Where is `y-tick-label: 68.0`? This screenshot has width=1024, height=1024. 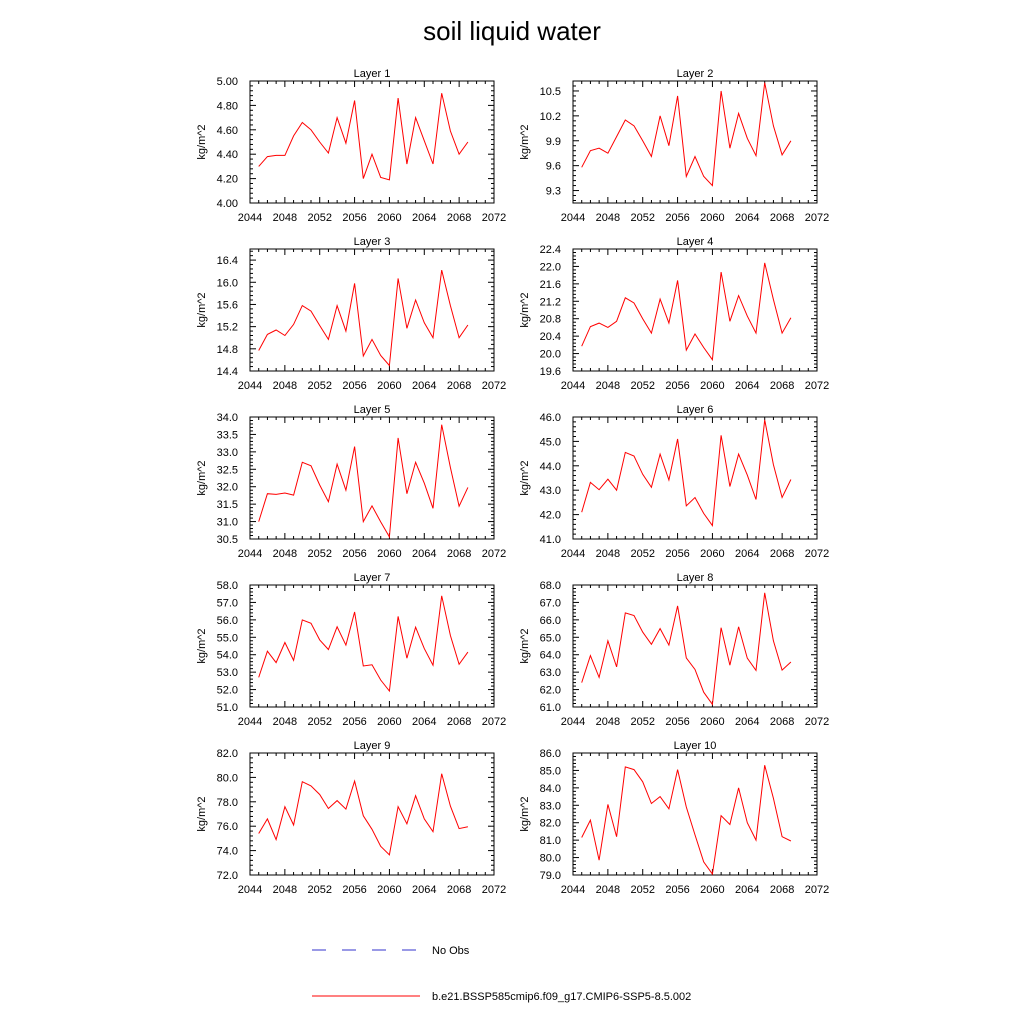
y-tick-label: 68.0 is located at coordinates (550, 586).